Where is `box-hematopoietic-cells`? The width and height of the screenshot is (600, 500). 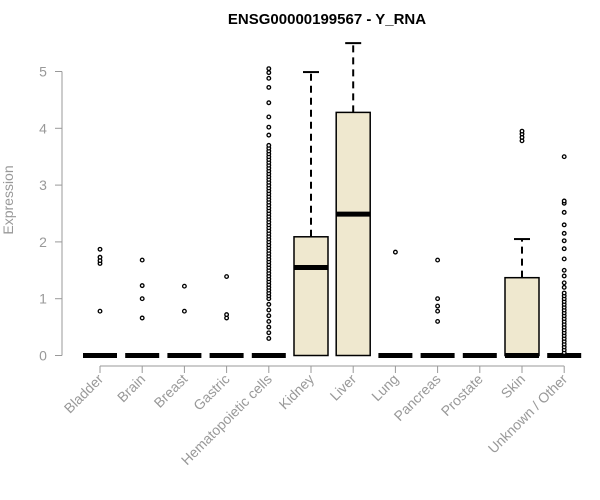 box-hematopoietic-cells is located at coordinates (268, 212).